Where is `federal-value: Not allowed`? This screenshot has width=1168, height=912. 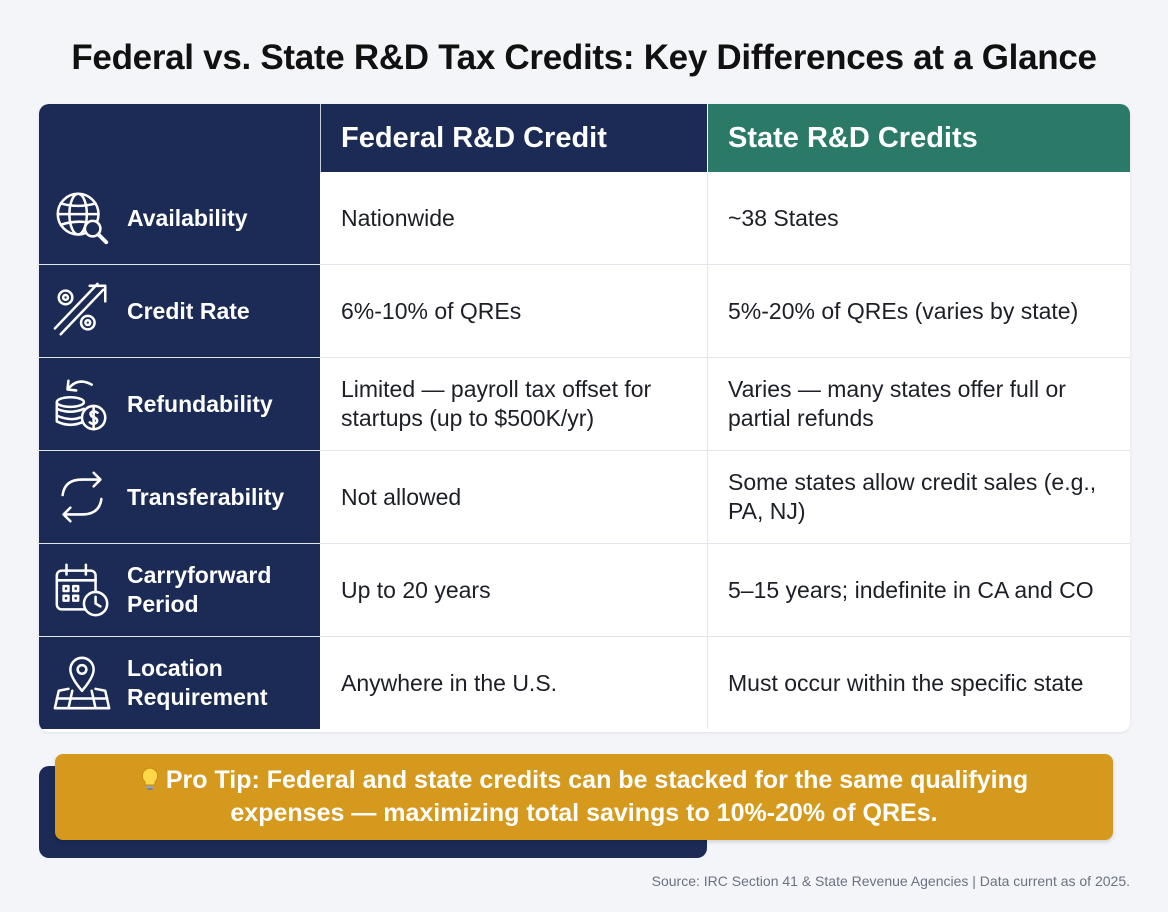 federal-value: Not allowed is located at coordinates (401, 496).